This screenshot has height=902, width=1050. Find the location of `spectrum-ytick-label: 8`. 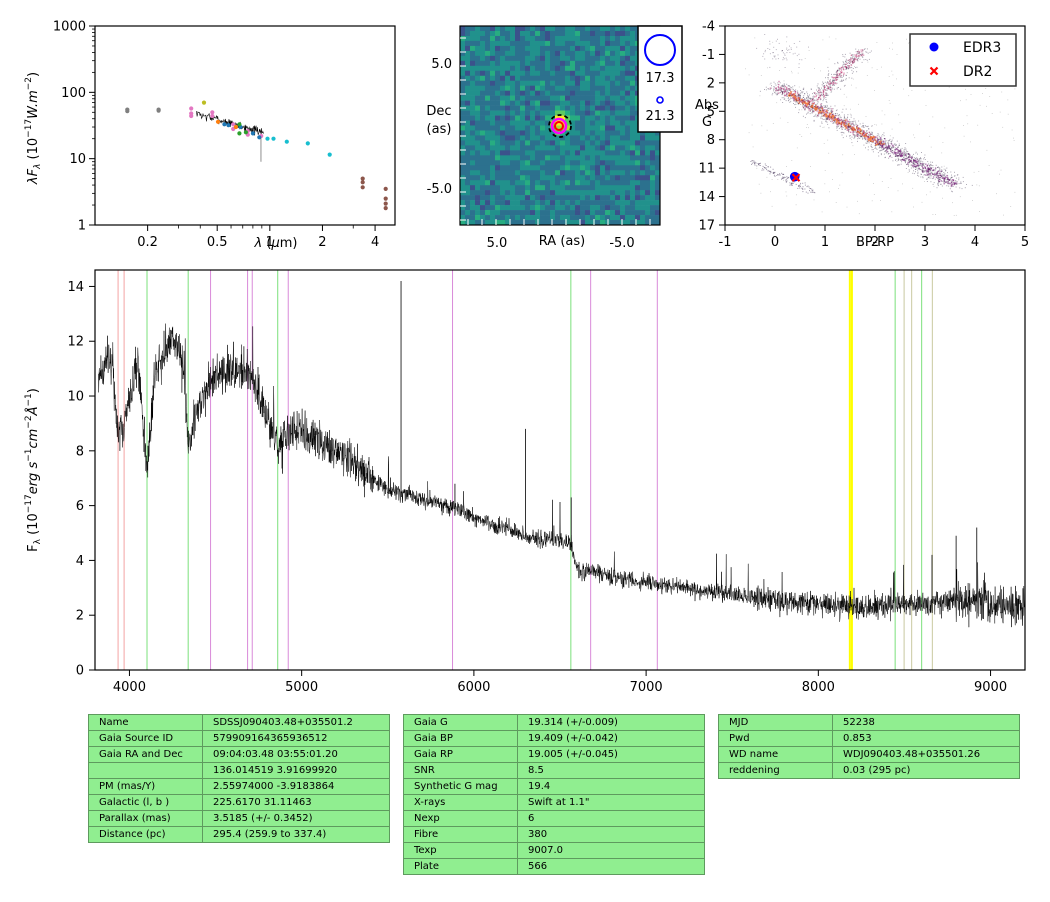

spectrum-ytick-label: 8 is located at coordinates (80, 451).